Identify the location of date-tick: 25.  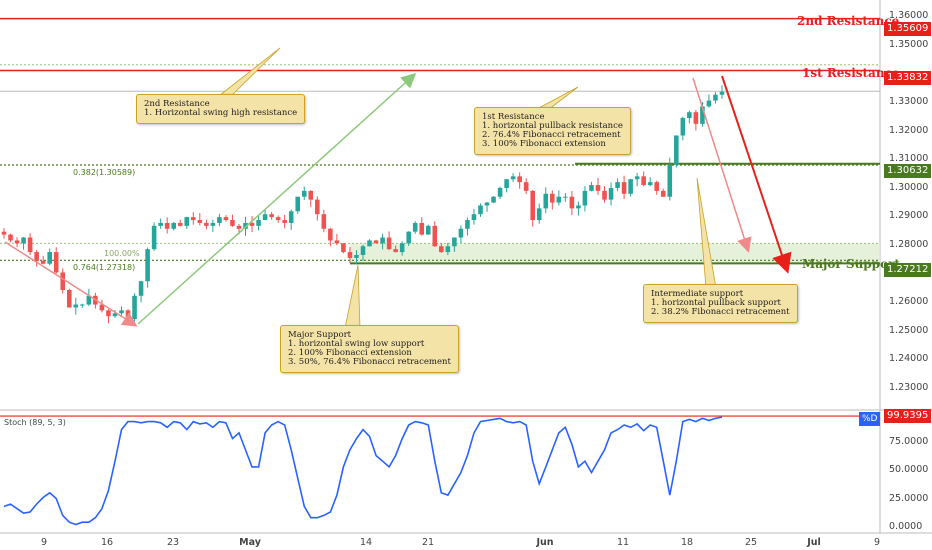
(751, 542).